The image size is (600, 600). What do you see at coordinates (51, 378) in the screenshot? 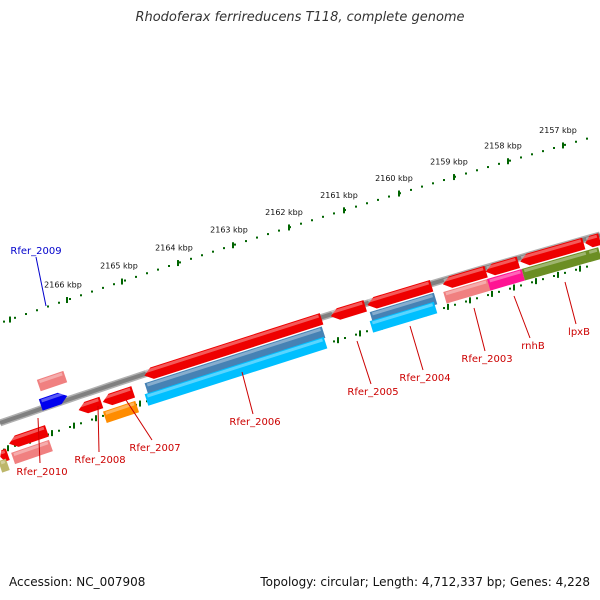
I see `gene-rfer-2009-shine` at bounding box center [51, 378].